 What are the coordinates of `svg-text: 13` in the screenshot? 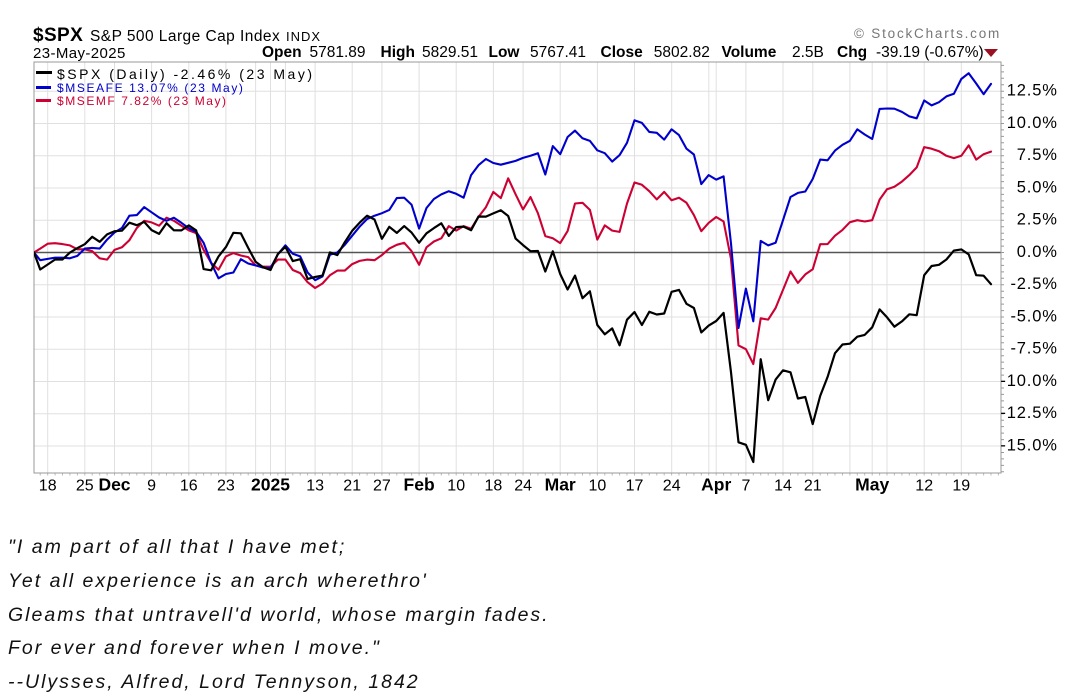 It's located at (315, 485).